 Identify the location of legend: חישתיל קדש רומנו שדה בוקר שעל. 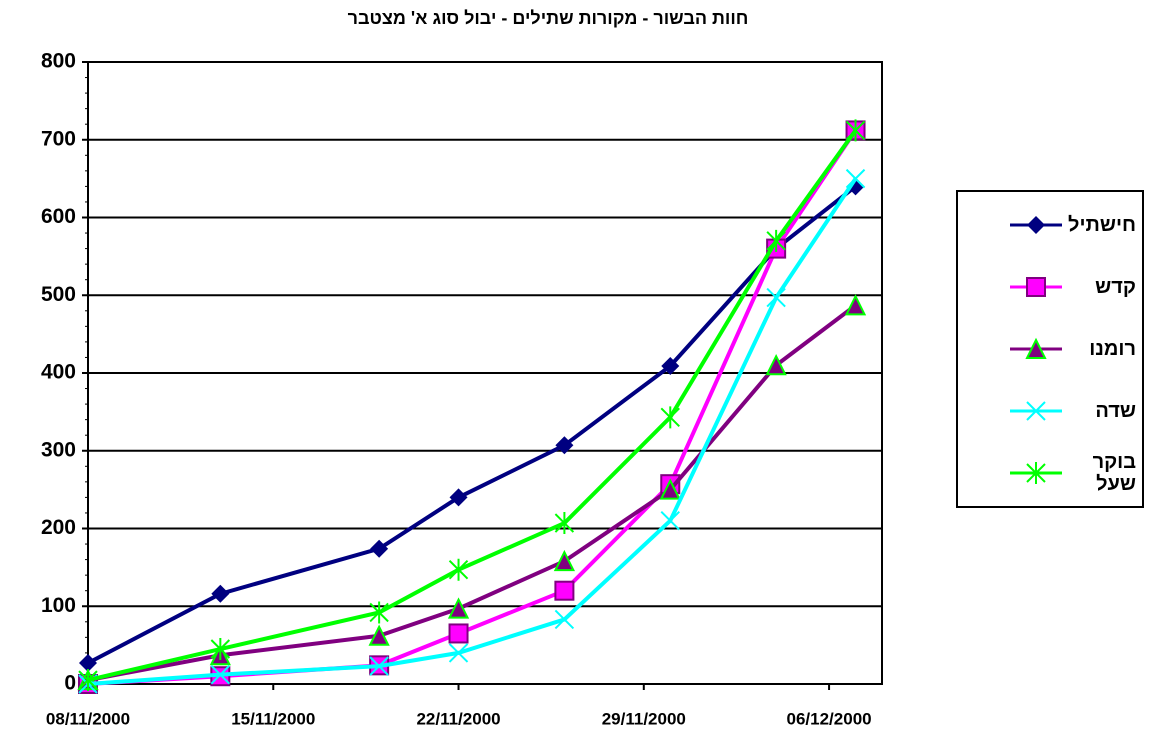
(1050, 349).